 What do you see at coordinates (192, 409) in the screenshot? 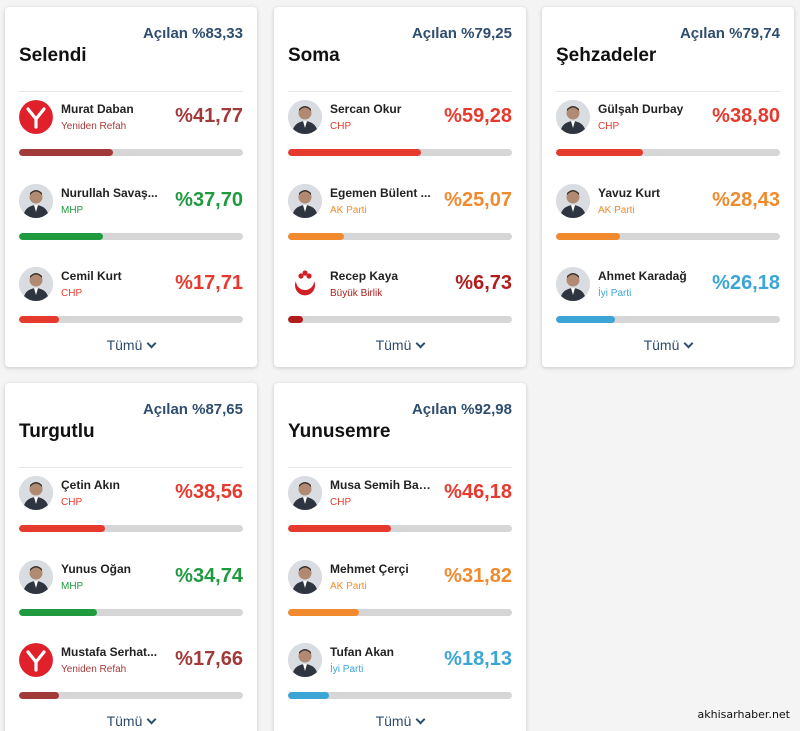
I see `turnout-label: Açılan %87,65` at bounding box center [192, 409].